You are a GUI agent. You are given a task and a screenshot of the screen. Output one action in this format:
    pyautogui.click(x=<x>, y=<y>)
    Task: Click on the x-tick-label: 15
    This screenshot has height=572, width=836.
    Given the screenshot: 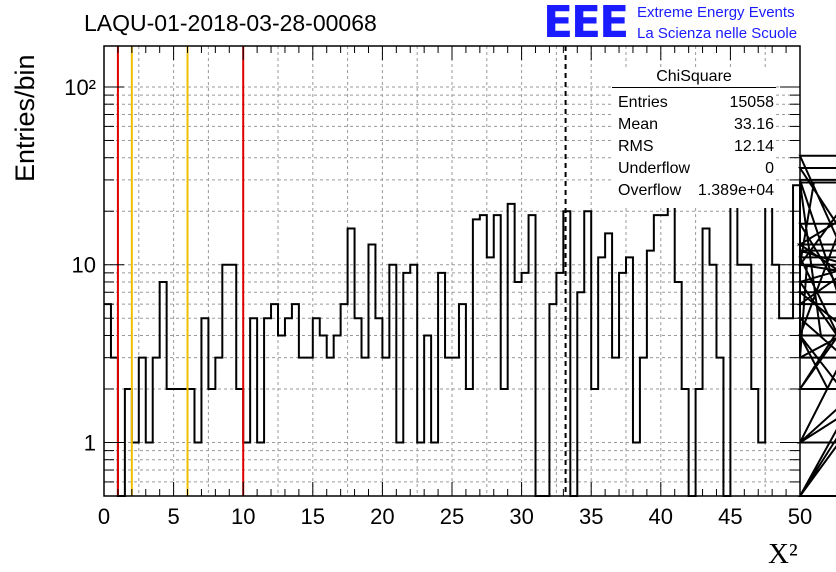 What is the action you would take?
    pyautogui.click(x=313, y=516)
    